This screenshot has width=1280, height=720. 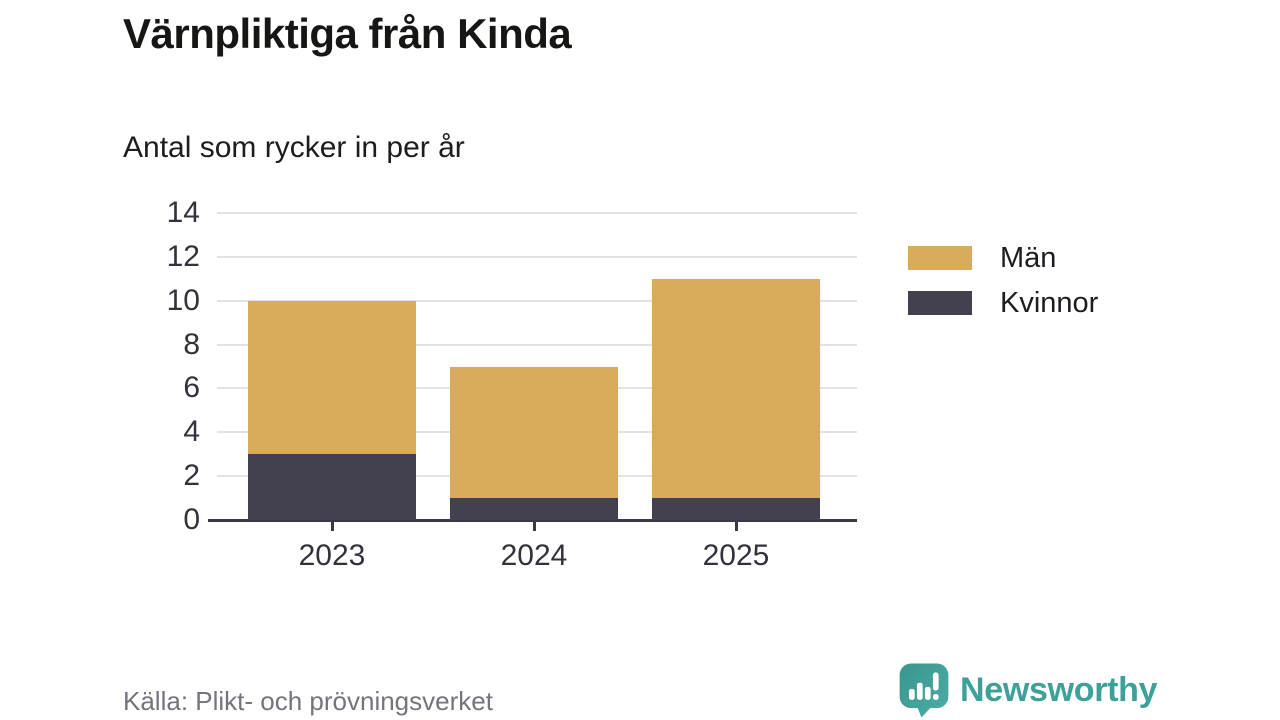 What do you see at coordinates (537, 300) in the screenshot?
I see `gridline-y10` at bounding box center [537, 300].